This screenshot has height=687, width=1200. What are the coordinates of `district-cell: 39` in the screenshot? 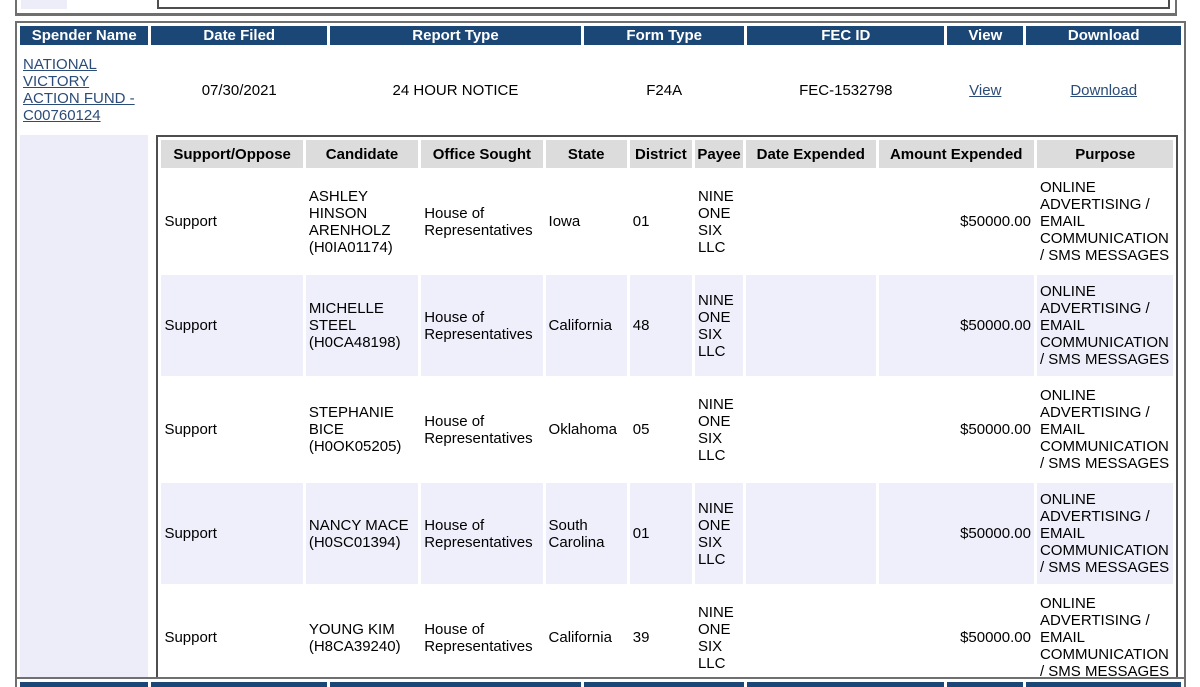 It's located at (641, 637).